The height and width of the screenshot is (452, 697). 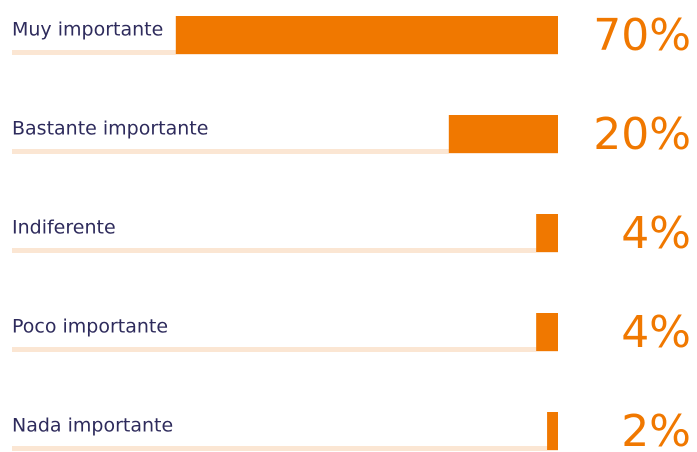 I want to click on value-label: 70%, so click(x=642, y=35).